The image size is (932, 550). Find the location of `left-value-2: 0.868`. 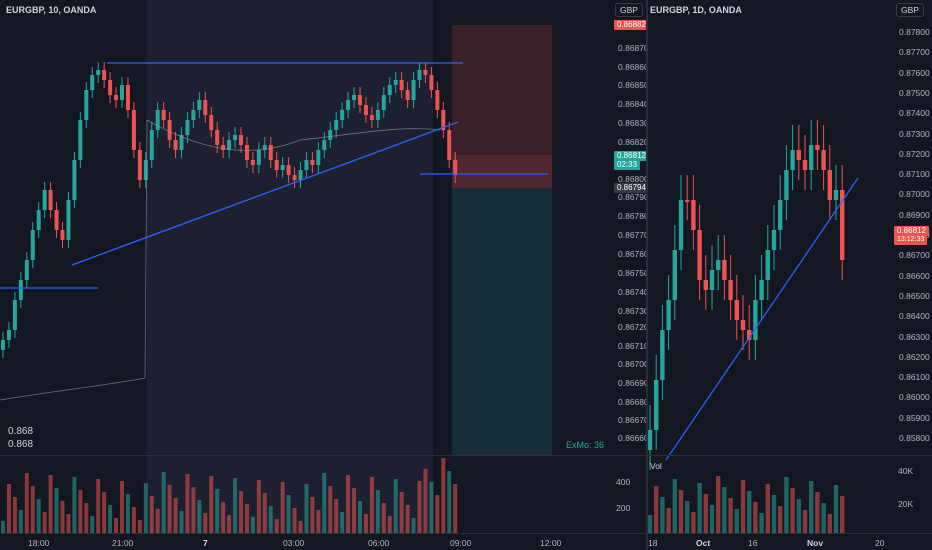

left-value-2: 0.868 is located at coordinates (21, 444).